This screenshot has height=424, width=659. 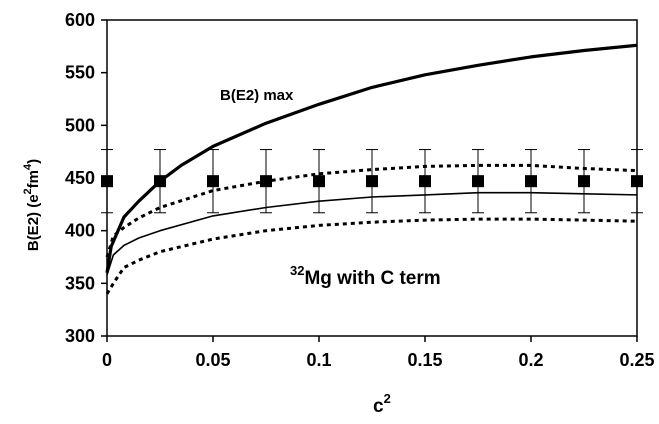 What do you see at coordinates (378, 406) in the screenshot?
I see `x-axis-title-main: c` at bounding box center [378, 406].